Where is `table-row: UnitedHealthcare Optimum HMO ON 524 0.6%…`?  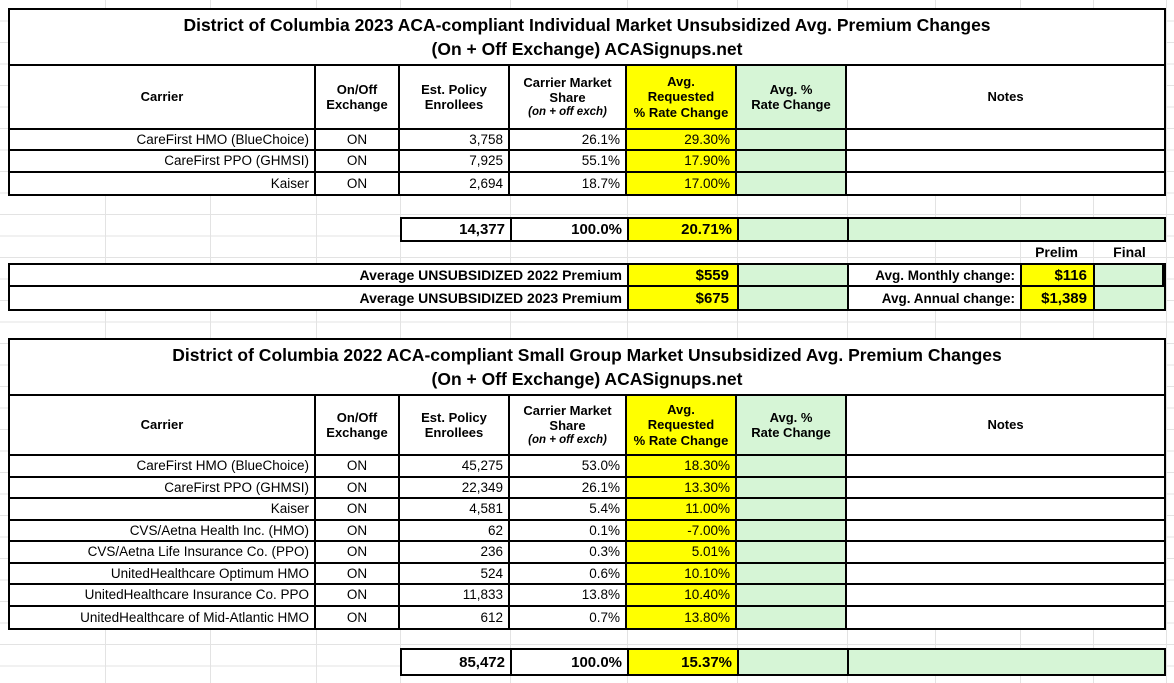
table-row: UnitedHealthcare Optimum HMO ON 524 0.6%… is located at coordinates (587, 574).